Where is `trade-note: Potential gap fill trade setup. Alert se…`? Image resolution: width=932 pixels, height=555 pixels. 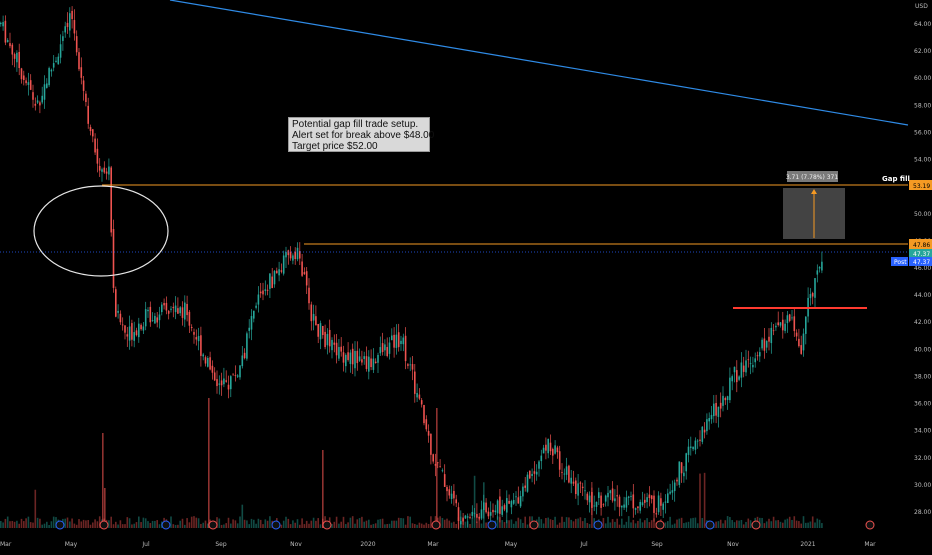
trade-note: Potential gap fill trade setup. Alert se… is located at coordinates (361, 134).